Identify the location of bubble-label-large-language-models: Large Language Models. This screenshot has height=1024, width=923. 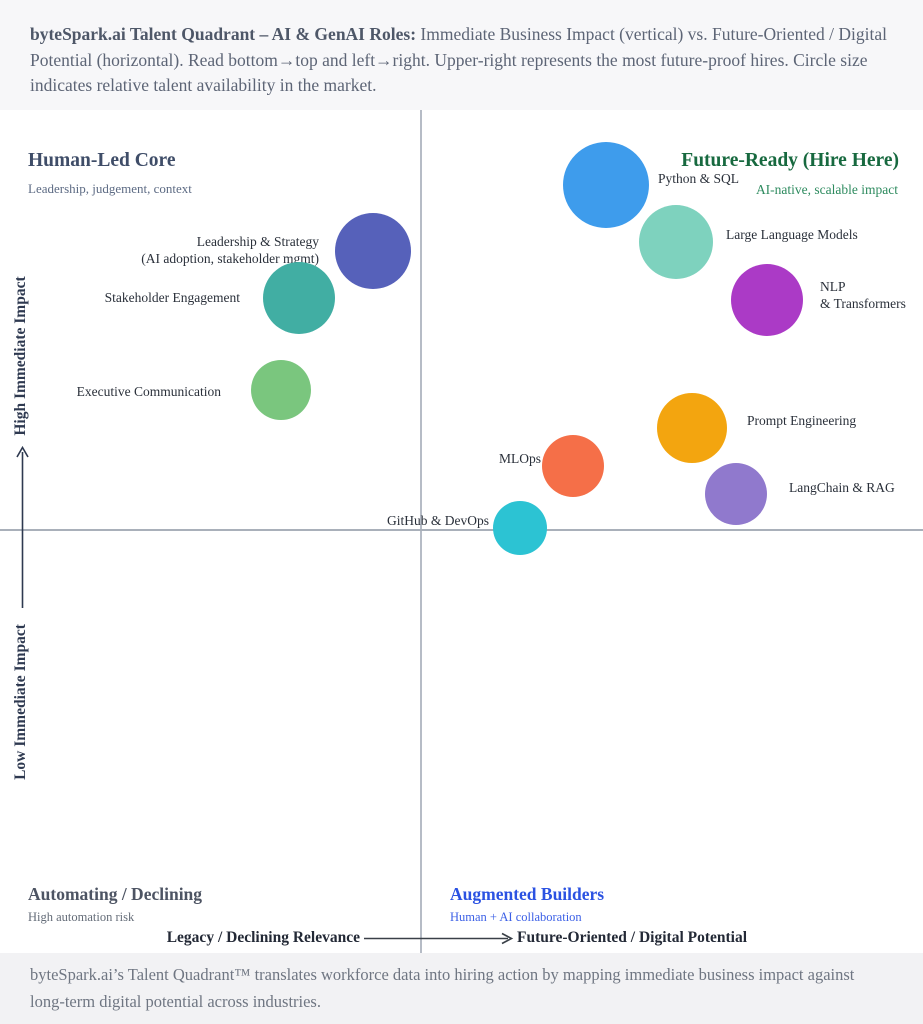
(792, 234).